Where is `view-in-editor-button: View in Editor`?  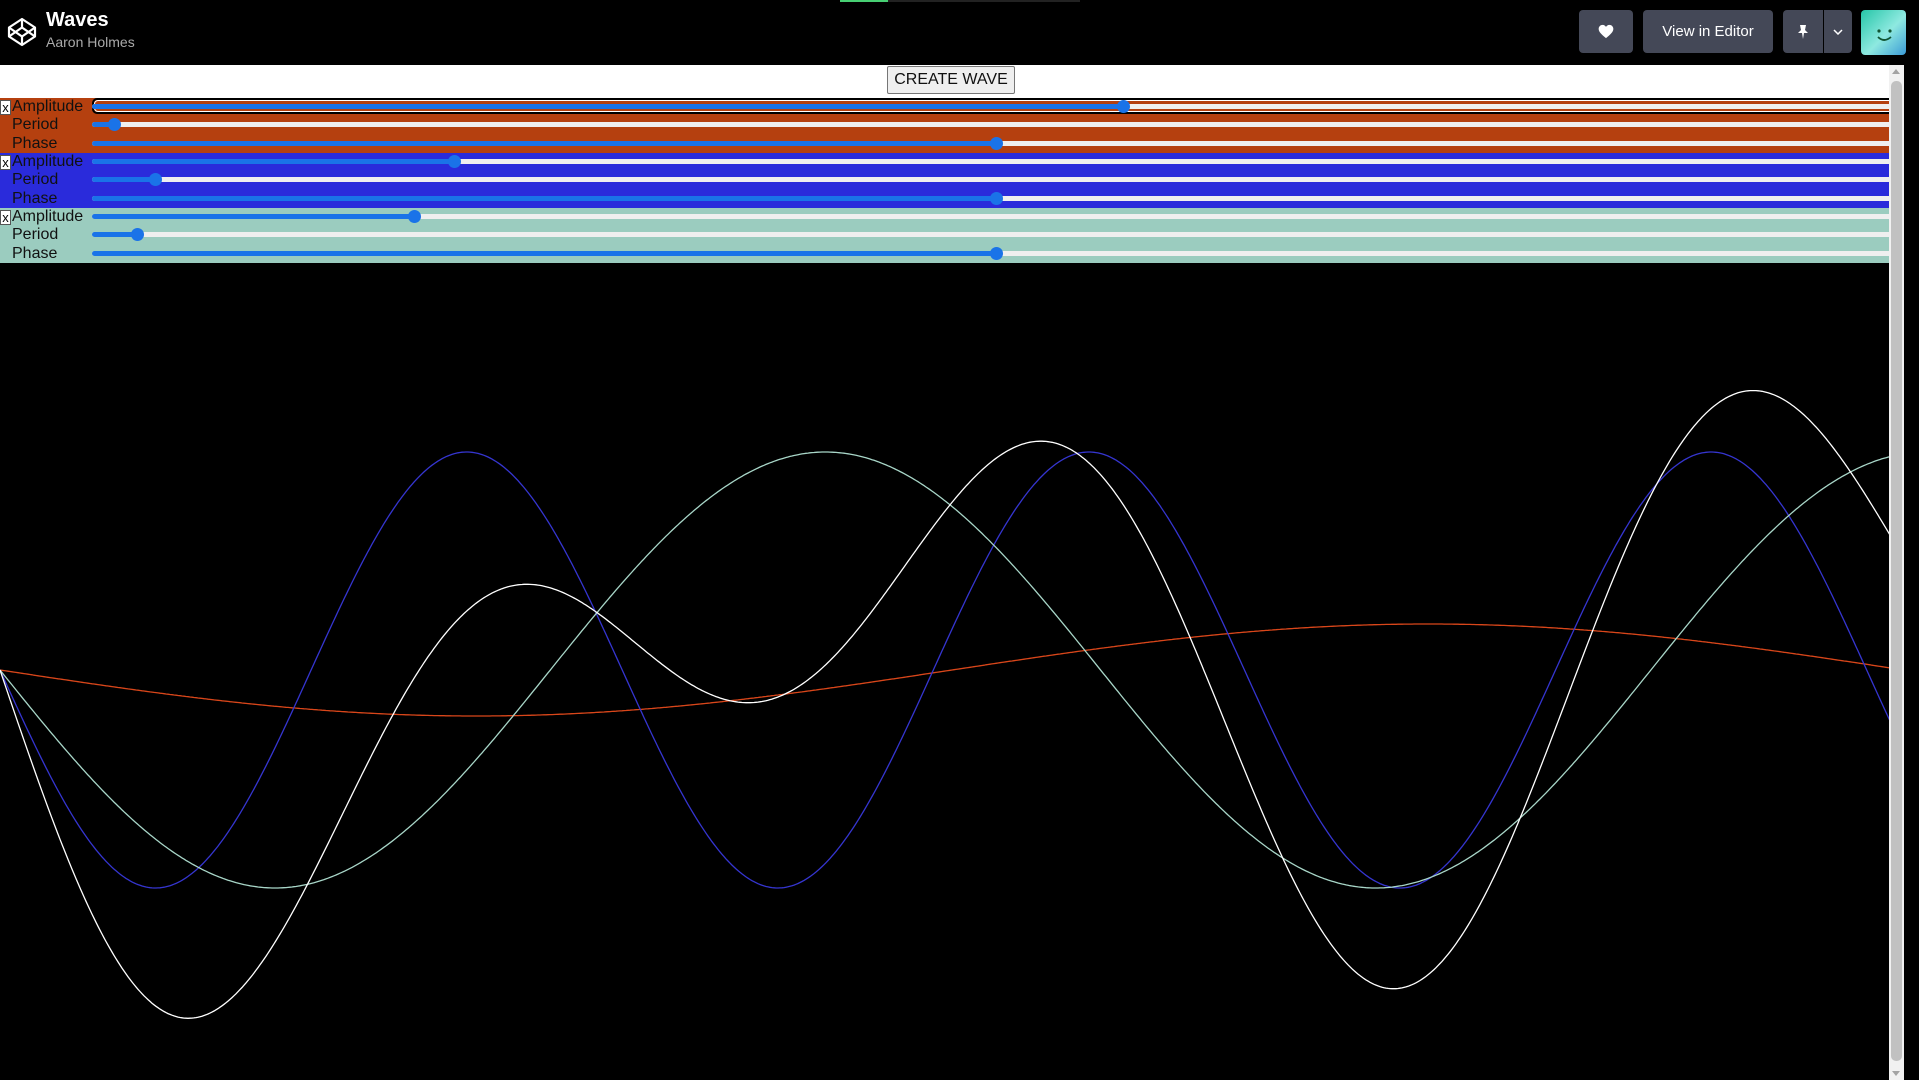 view-in-editor-button: View in Editor is located at coordinates (1708, 31).